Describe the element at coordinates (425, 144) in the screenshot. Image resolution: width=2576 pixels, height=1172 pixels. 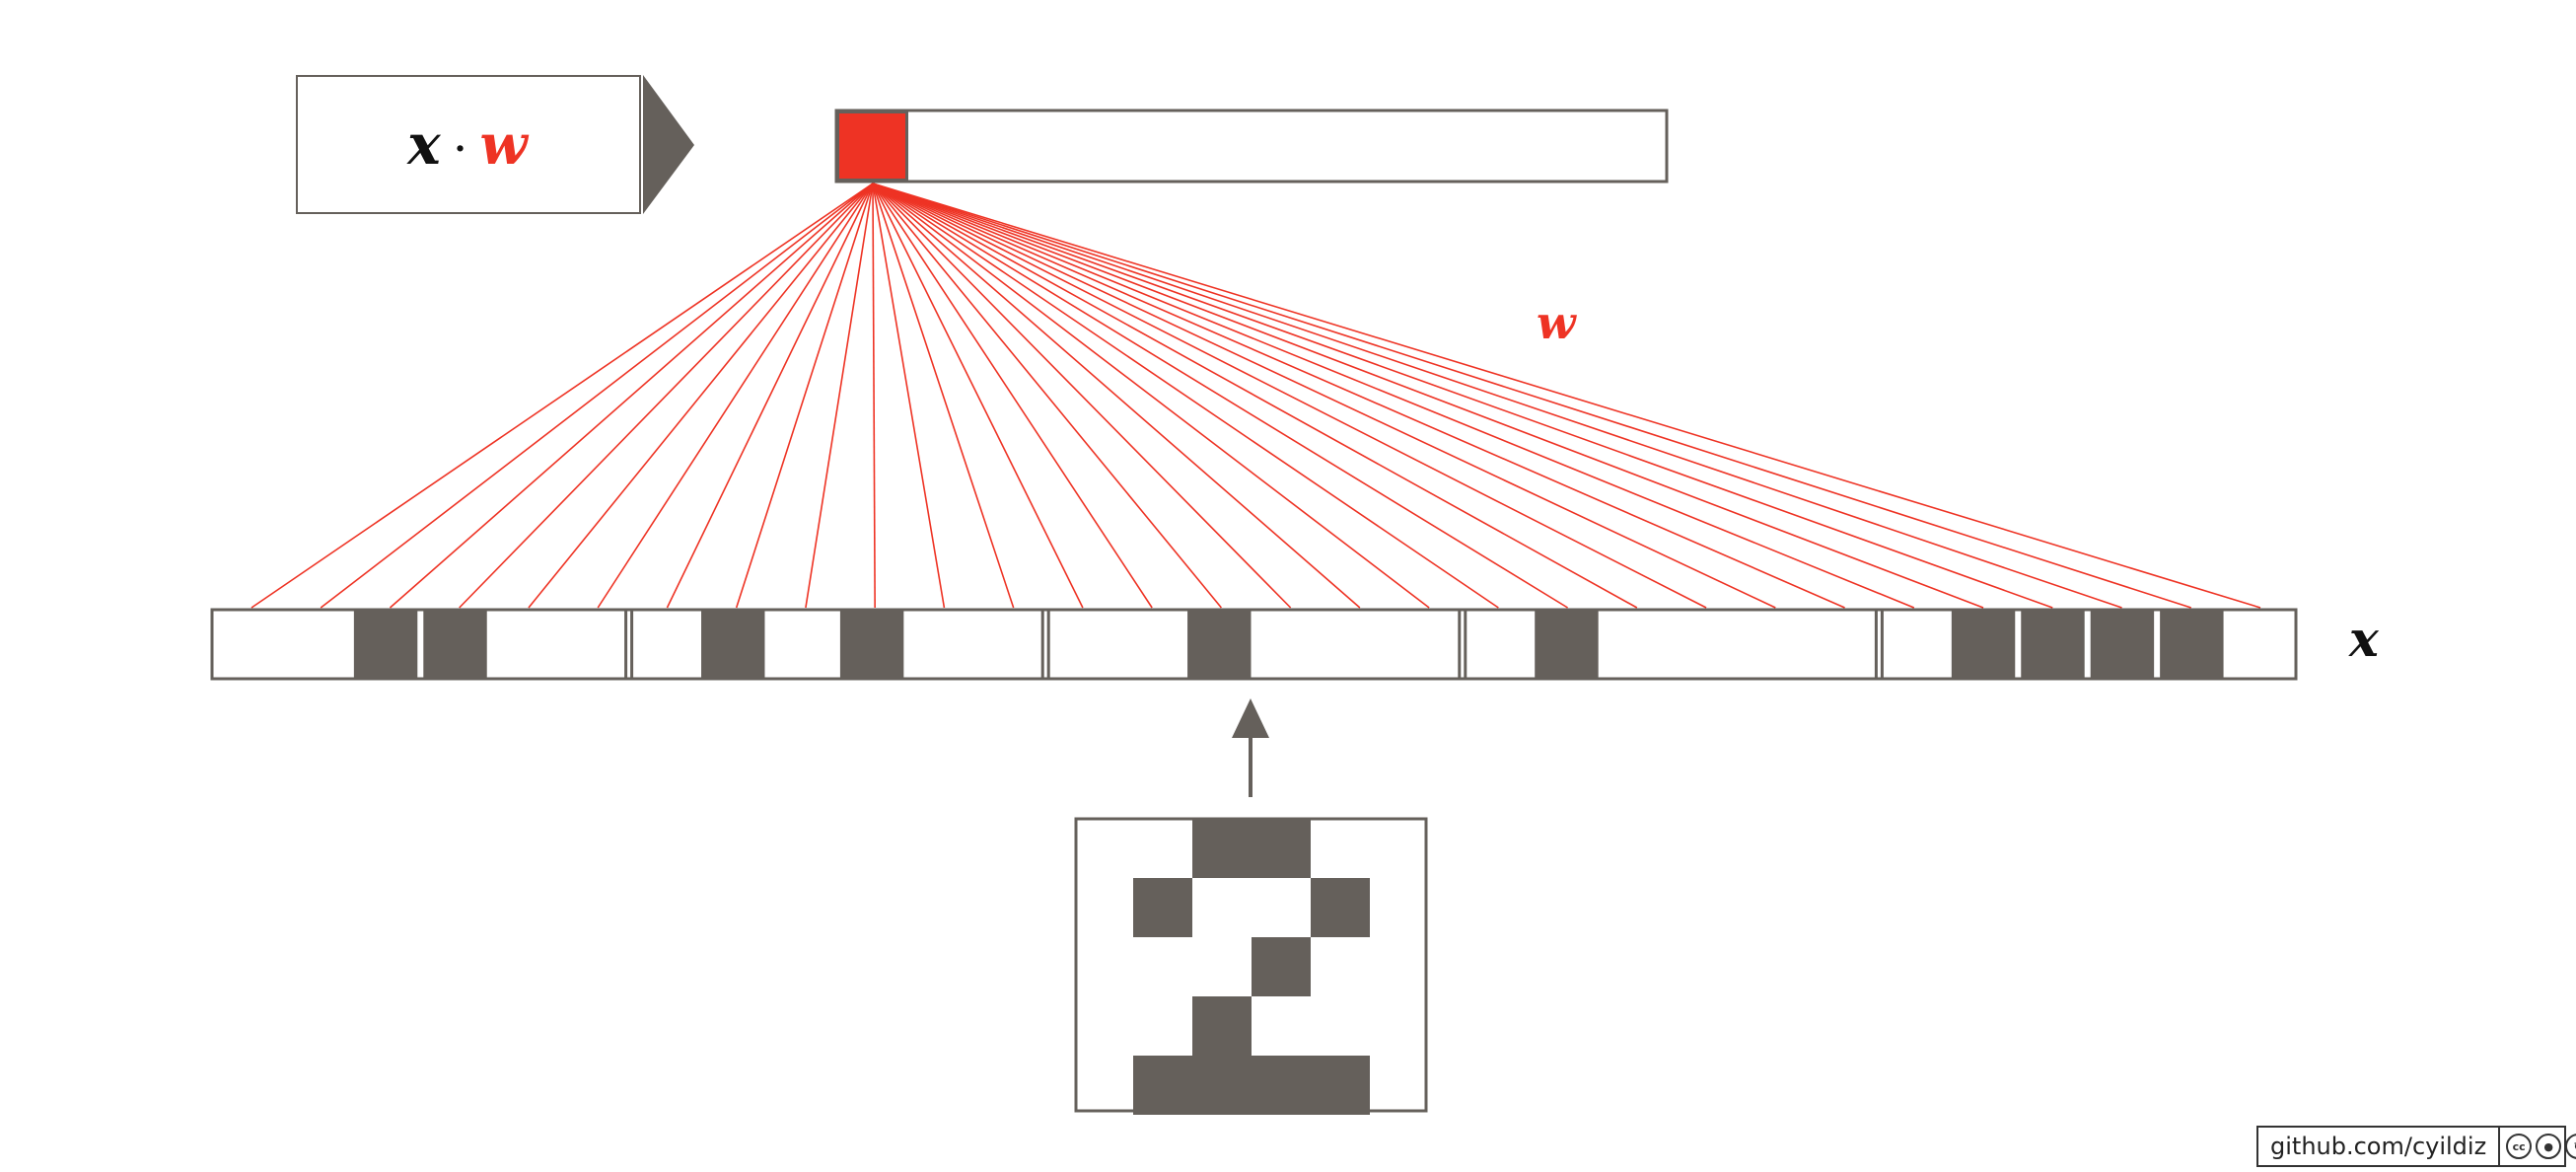
I see `formula-x: x` at that location.